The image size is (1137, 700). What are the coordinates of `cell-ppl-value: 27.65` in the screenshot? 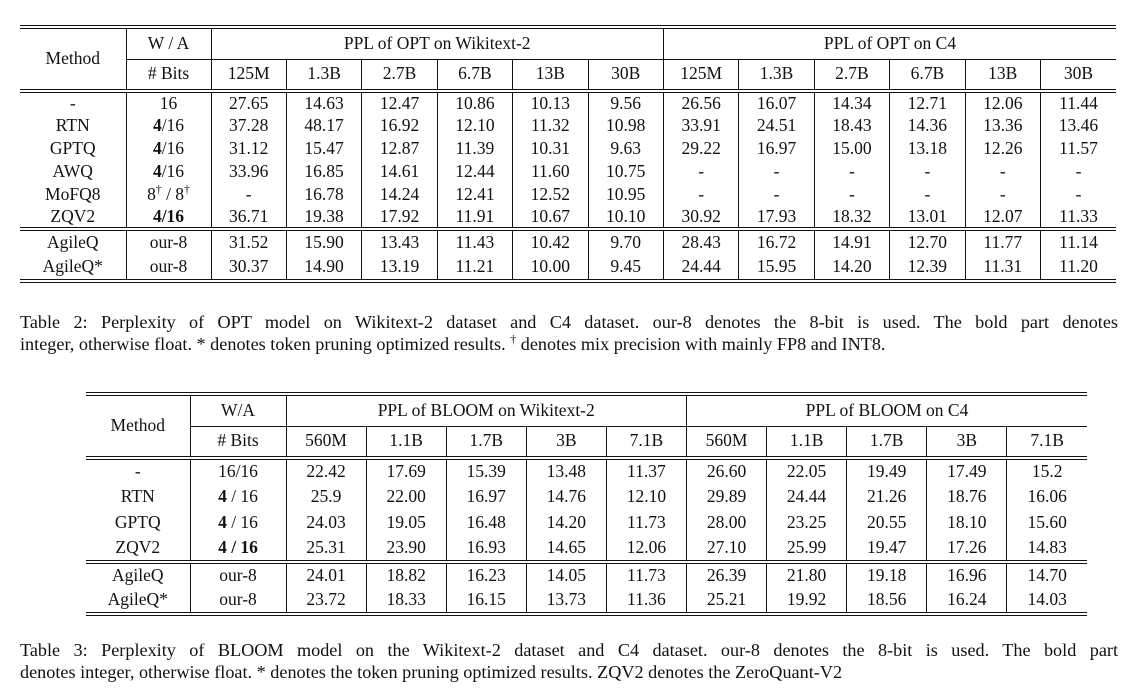 It's located at (248, 102).